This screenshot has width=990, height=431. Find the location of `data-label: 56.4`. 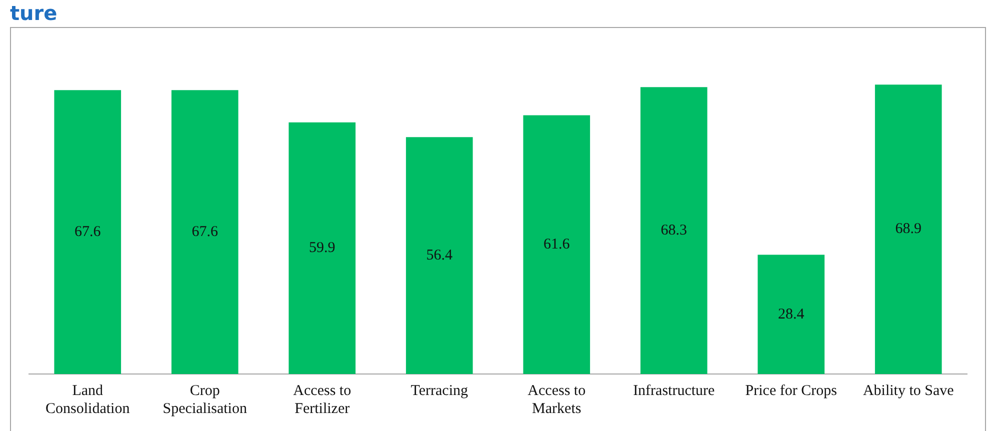

data-label: 56.4 is located at coordinates (439, 255).